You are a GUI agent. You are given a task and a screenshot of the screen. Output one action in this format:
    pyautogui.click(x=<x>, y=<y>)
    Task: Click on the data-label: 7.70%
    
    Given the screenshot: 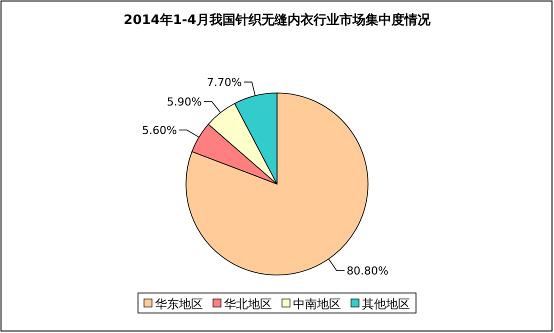 What is the action you would take?
    pyautogui.click(x=224, y=83)
    